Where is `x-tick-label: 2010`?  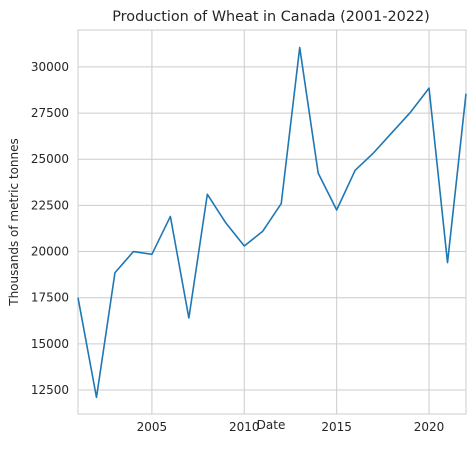 x-tick-label: 2010 is located at coordinates (244, 427).